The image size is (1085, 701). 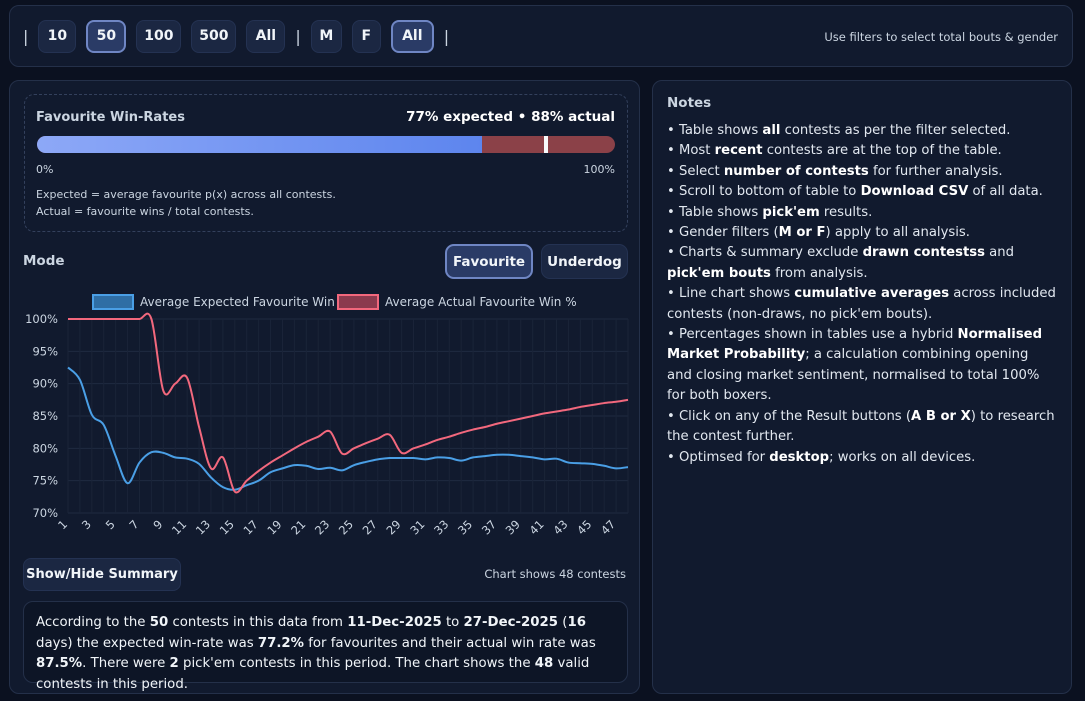 What do you see at coordinates (689, 103) in the screenshot?
I see `notes-title: Notes` at bounding box center [689, 103].